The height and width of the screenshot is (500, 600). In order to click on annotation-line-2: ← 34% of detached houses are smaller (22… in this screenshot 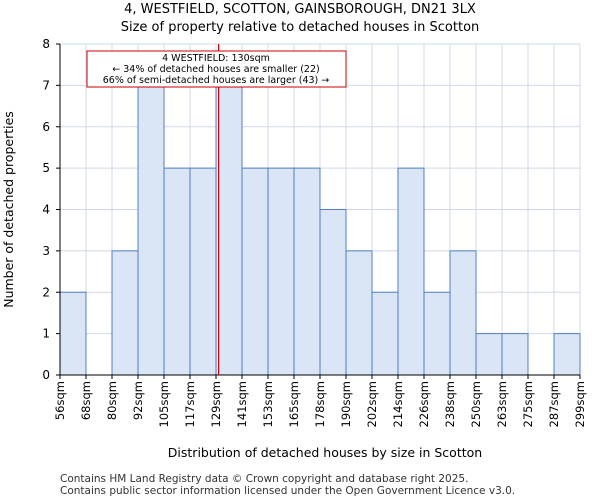, I will do `click(215, 69)`.